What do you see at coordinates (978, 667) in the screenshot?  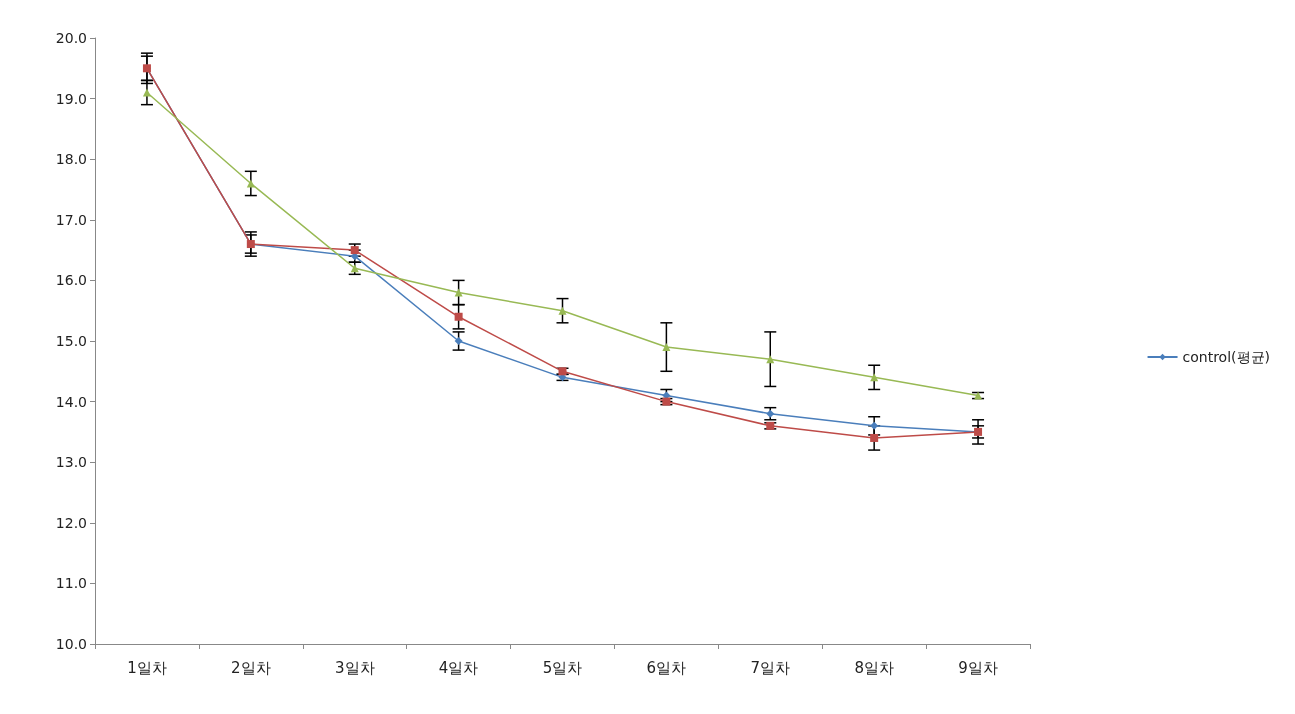 I see `x-tick-label: 9일차` at bounding box center [978, 667].